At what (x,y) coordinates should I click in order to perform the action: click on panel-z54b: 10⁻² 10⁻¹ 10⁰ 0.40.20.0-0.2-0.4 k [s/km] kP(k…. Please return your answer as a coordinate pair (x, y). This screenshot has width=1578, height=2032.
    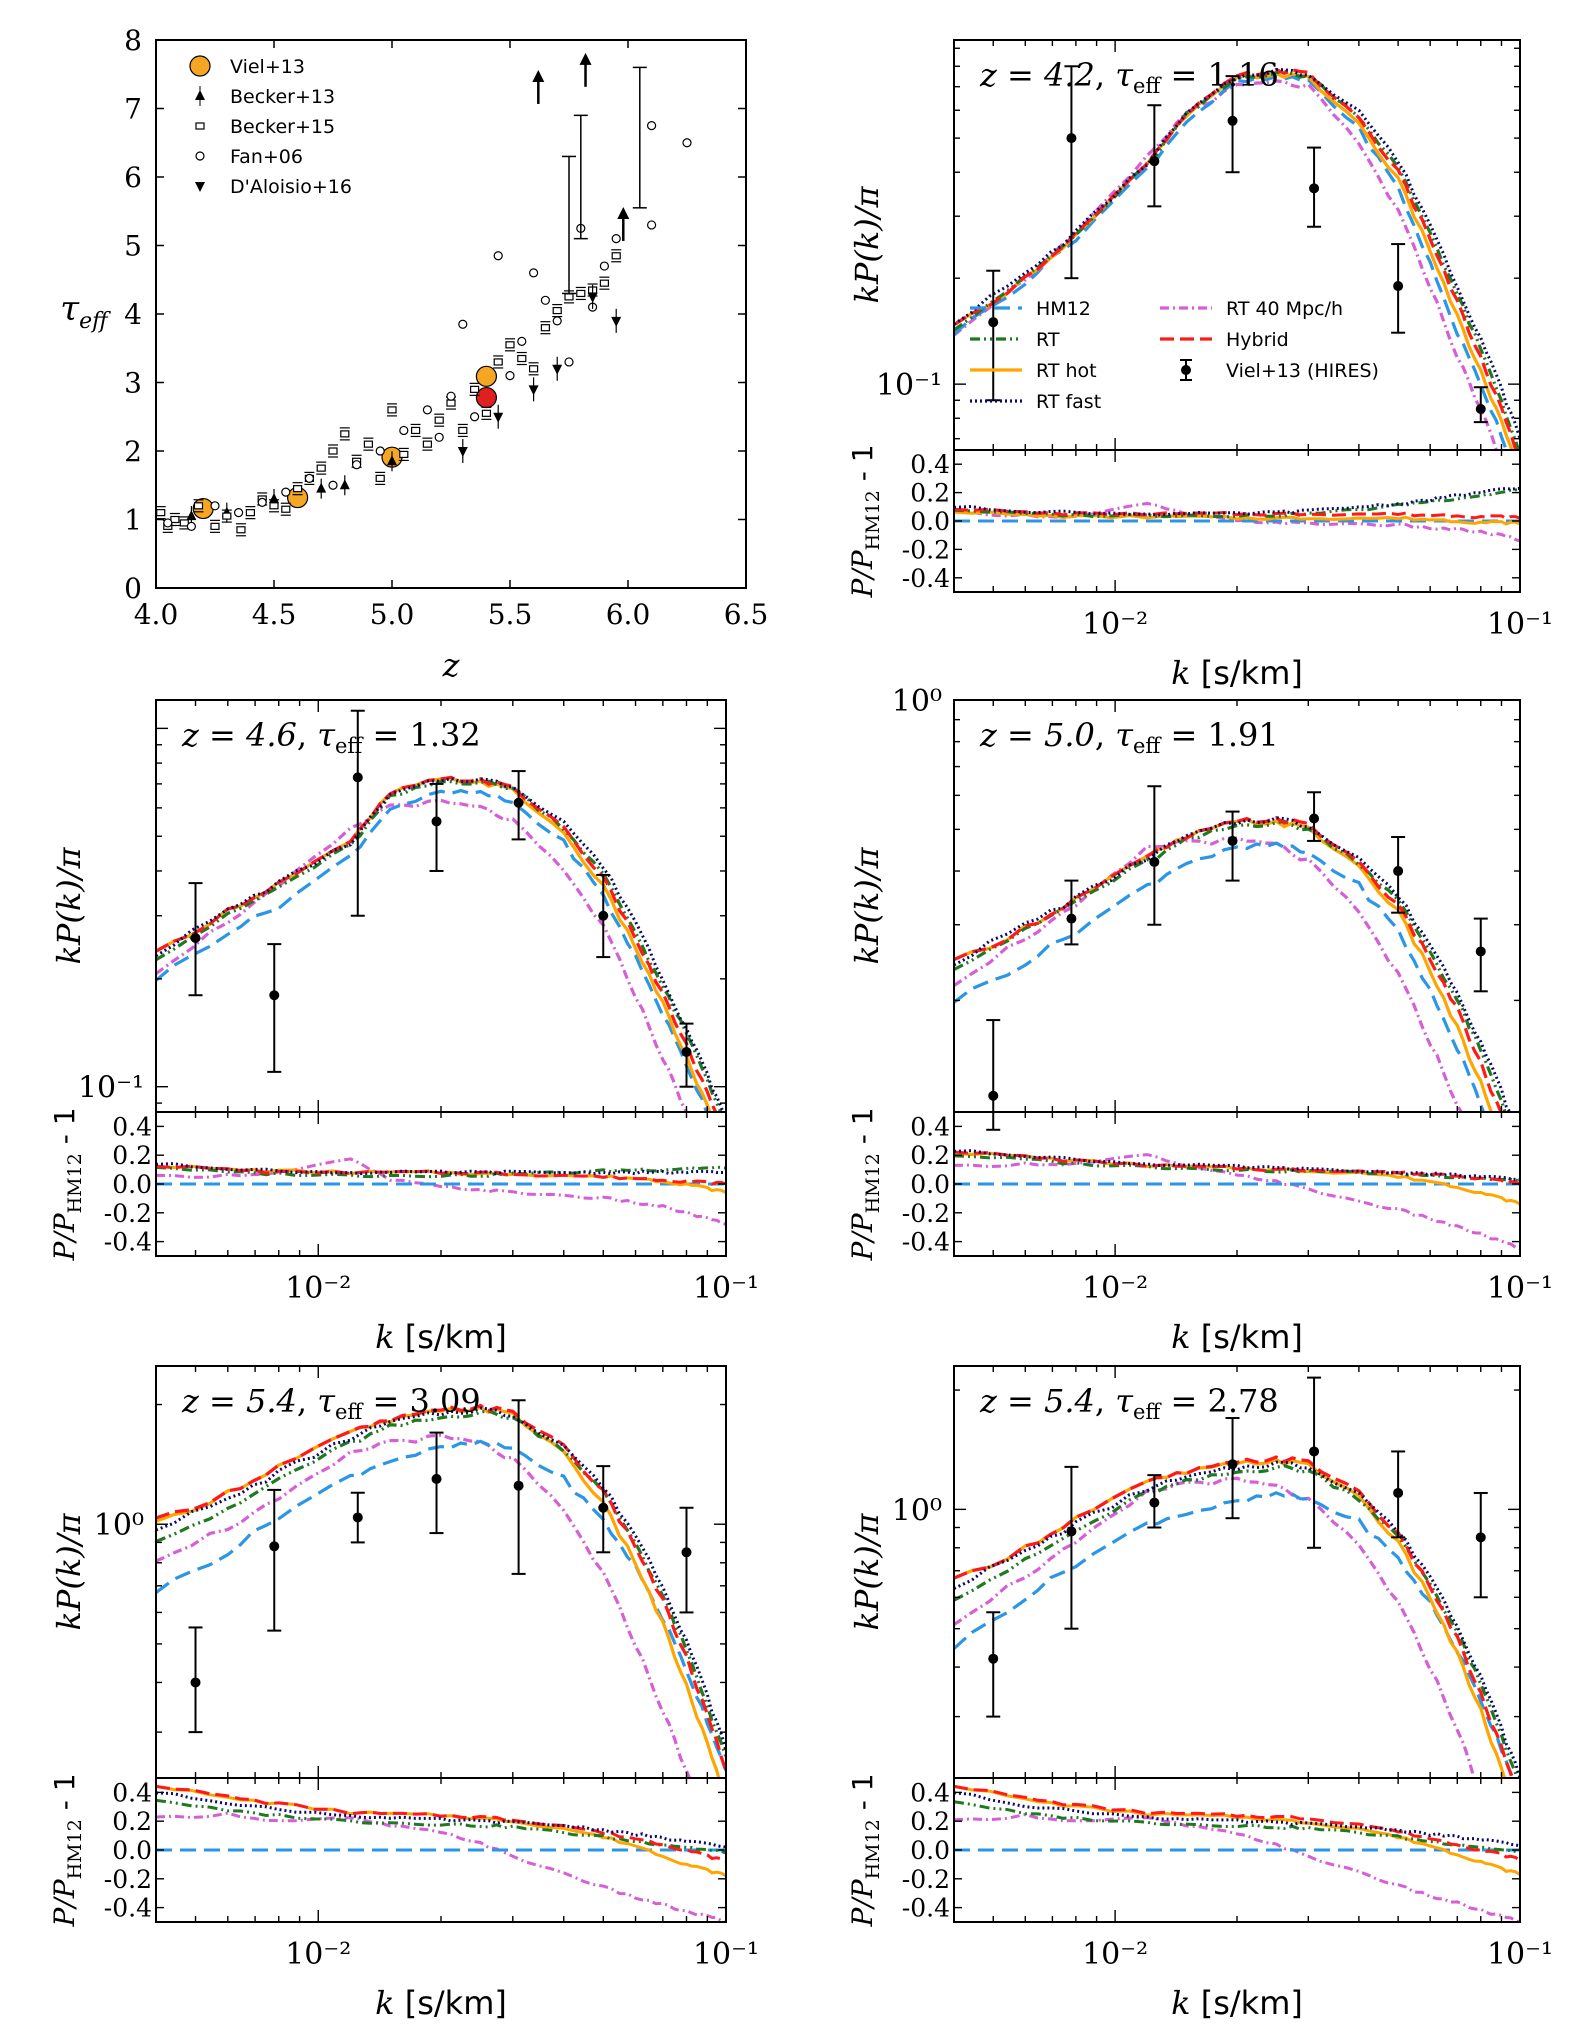
    Looking at the image, I should click on (1199, 1693).